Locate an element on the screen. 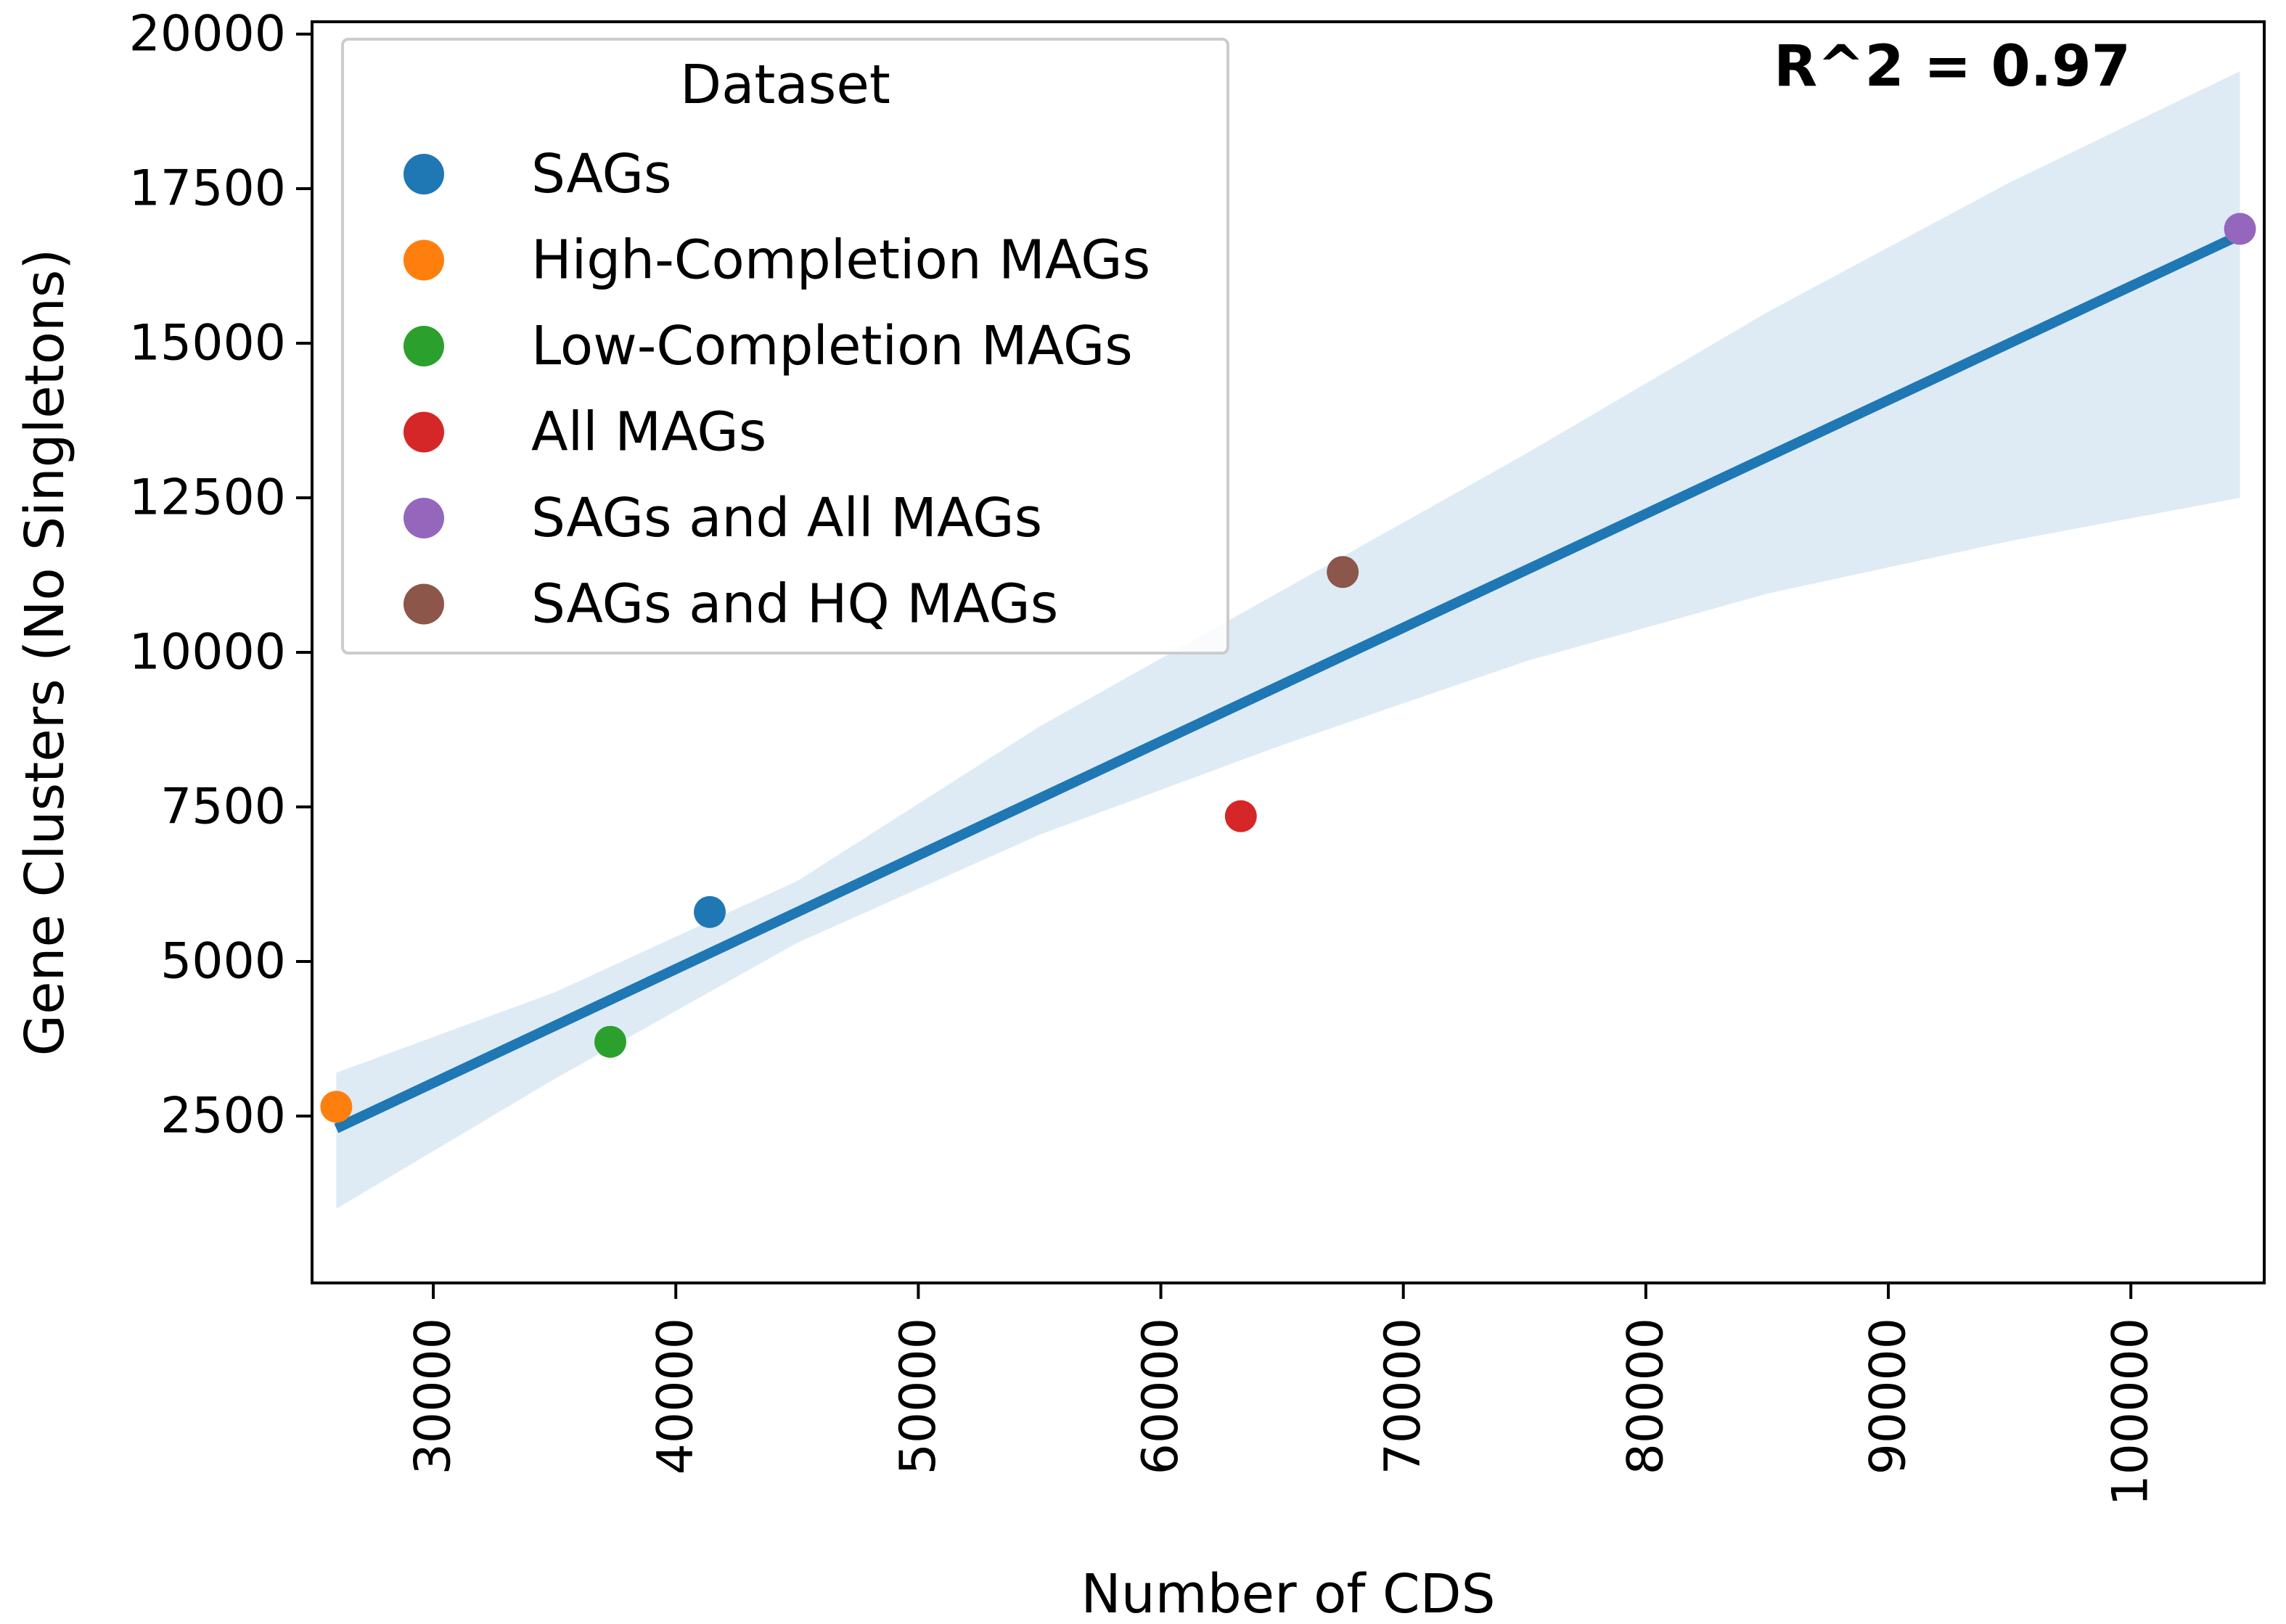 This screenshot has width=2286, height=1624. legend-label-all-mags: All MAGs is located at coordinates (648, 432).